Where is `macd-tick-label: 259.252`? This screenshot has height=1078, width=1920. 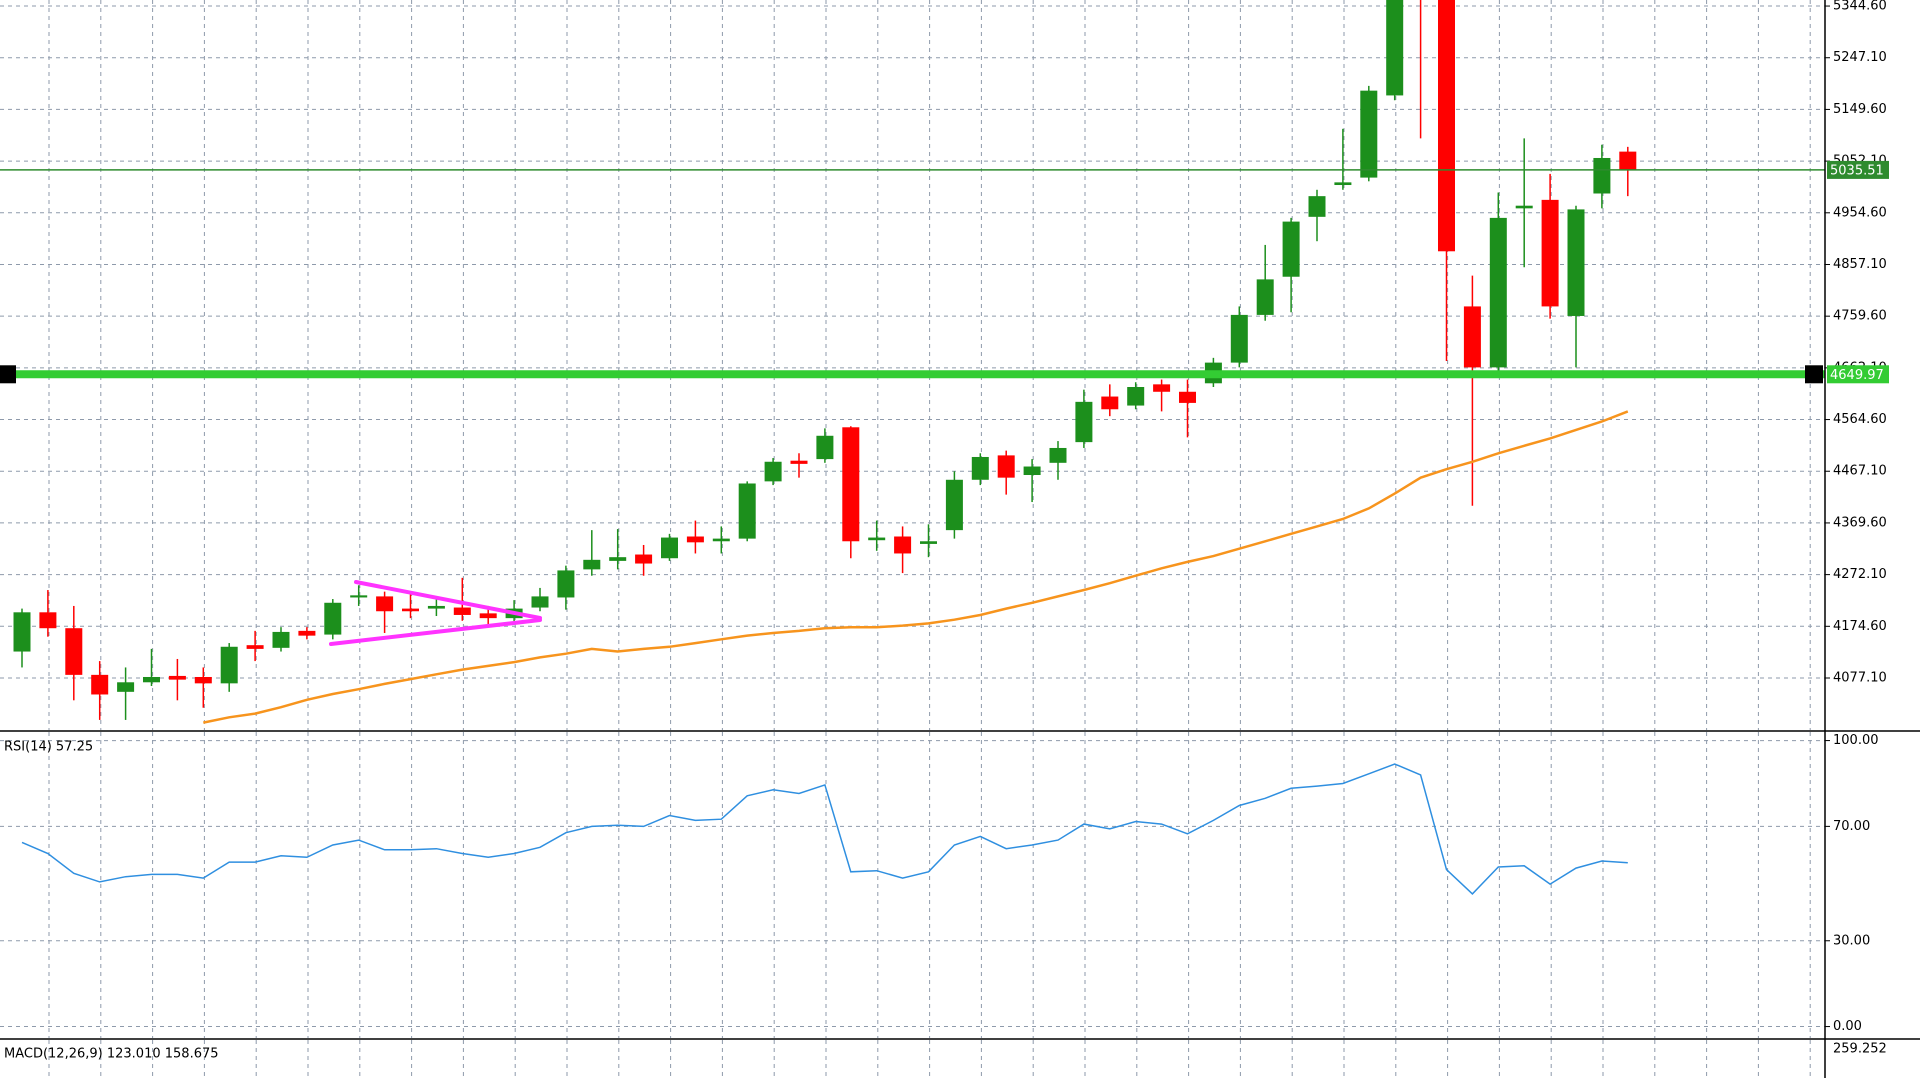
macd-tick-label: 259.252 is located at coordinates (1860, 1049).